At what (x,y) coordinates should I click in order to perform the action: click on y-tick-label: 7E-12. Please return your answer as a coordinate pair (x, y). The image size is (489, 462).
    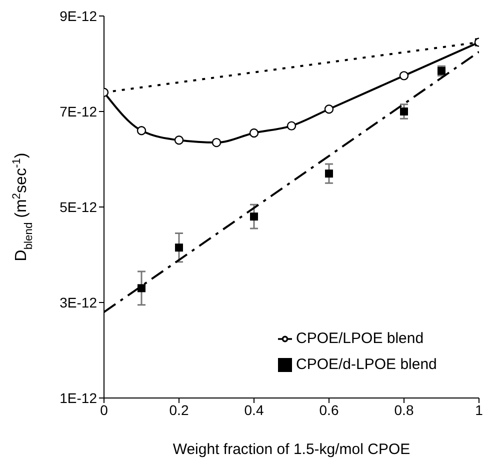
    Looking at the image, I should click on (79, 111).